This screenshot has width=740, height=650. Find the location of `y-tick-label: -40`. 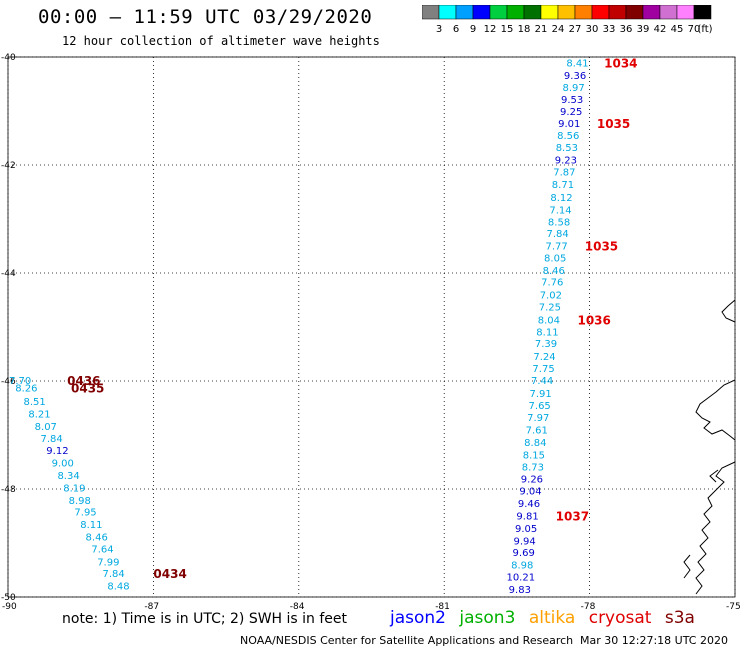

y-tick-label: -40 is located at coordinates (8, 58).